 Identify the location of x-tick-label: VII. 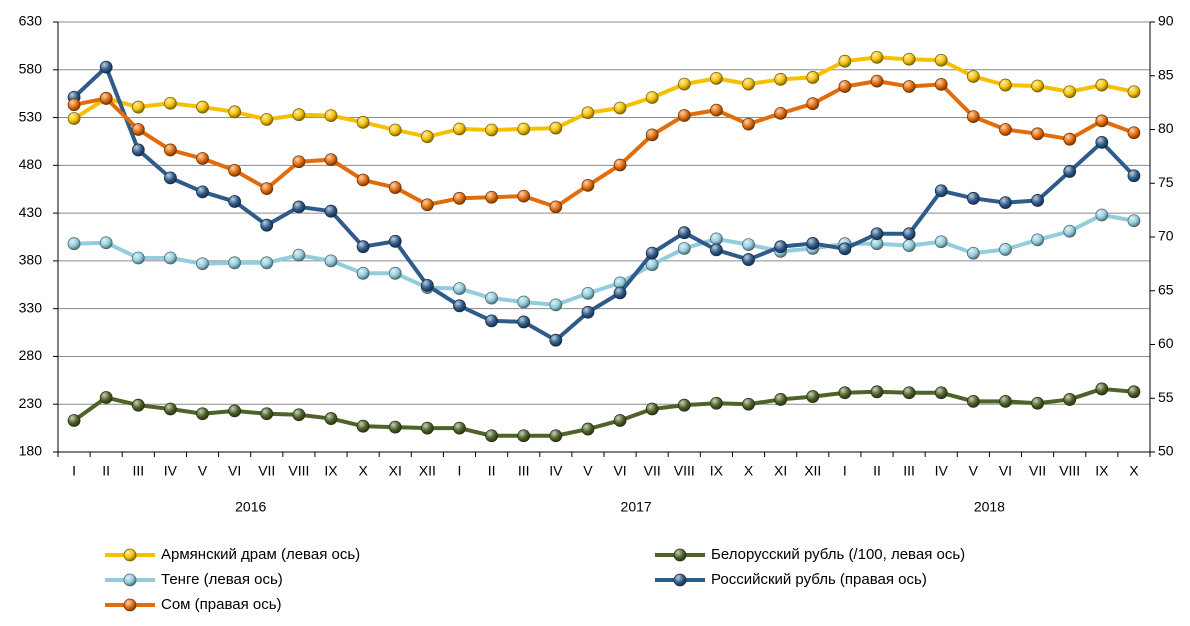
(652, 471).